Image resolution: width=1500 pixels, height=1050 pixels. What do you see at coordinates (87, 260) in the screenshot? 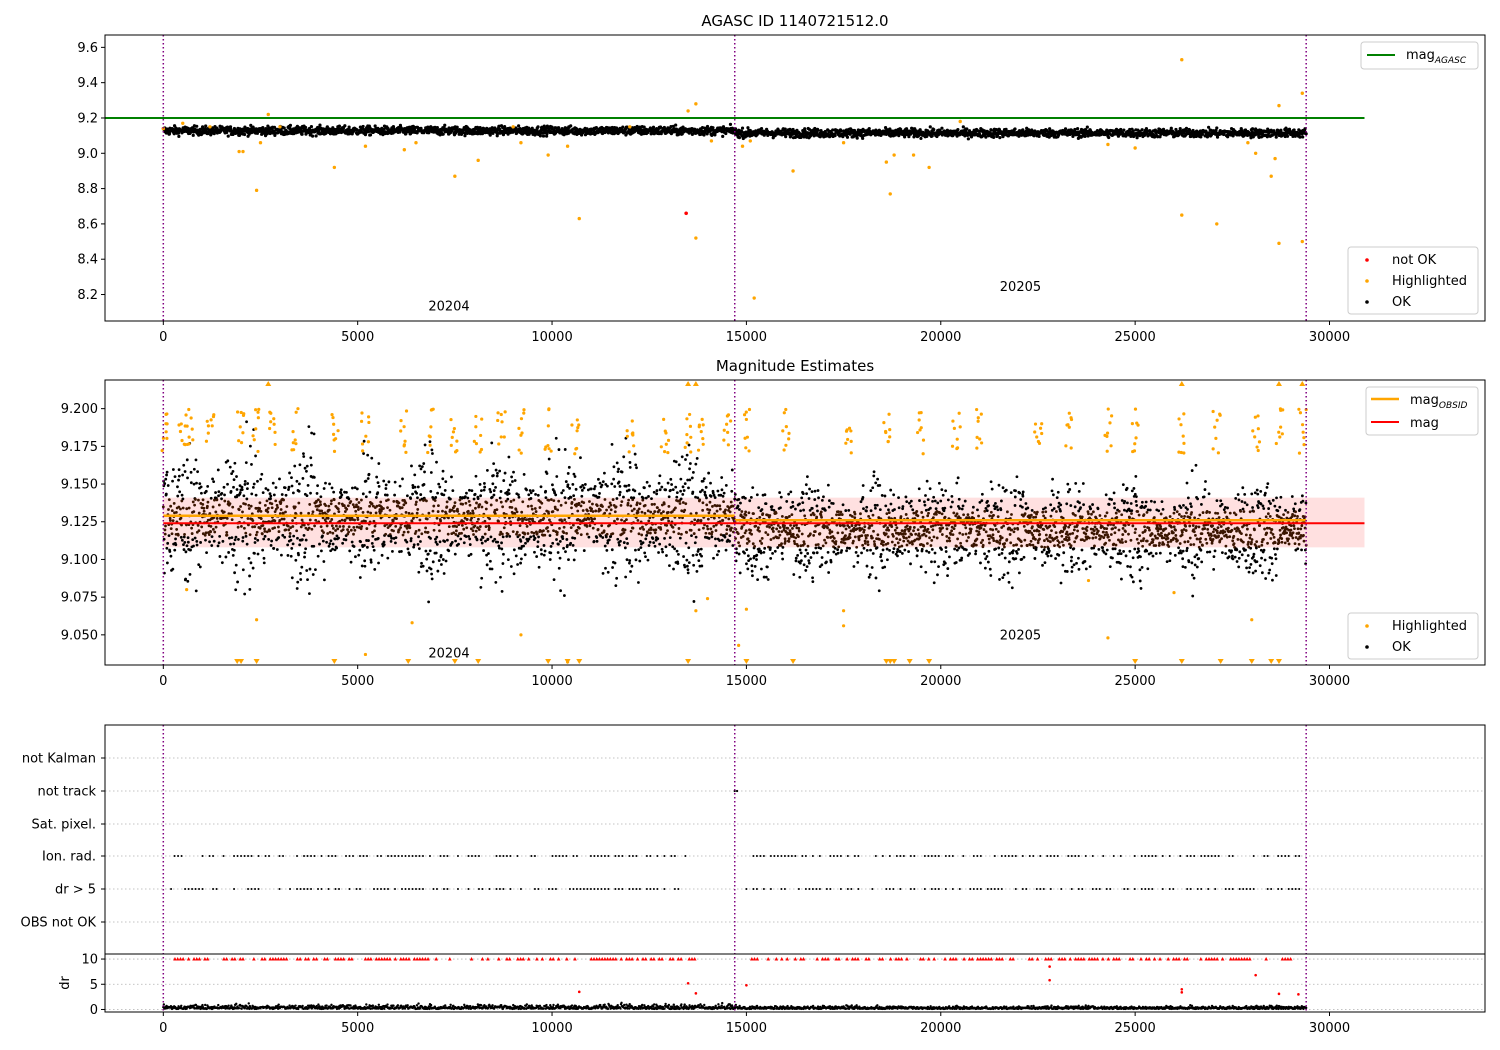
I see `y-tick-label: 8.4` at bounding box center [87, 260].